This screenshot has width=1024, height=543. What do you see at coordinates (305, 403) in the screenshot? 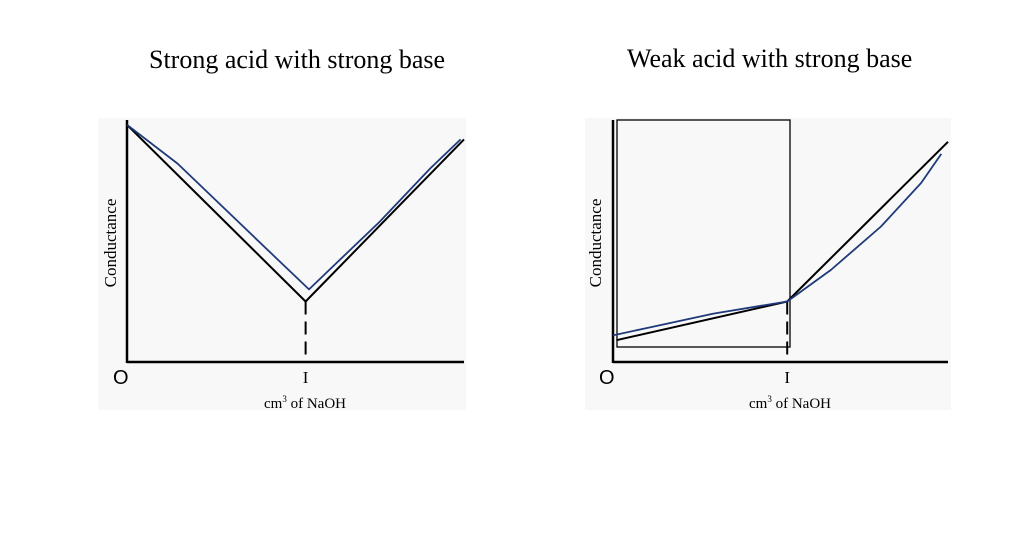
I see `left-x-axis-label: cm3 of NaOH` at bounding box center [305, 403].